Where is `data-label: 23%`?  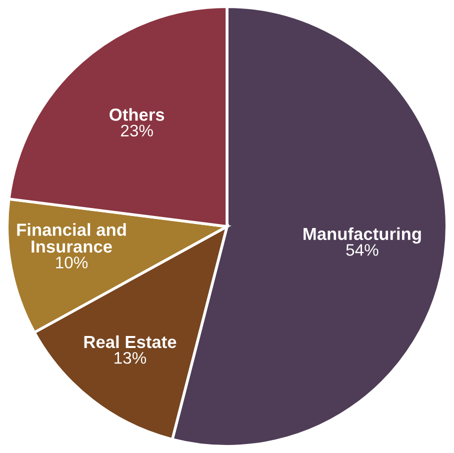
data-label: 23% is located at coordinates (137, 130).